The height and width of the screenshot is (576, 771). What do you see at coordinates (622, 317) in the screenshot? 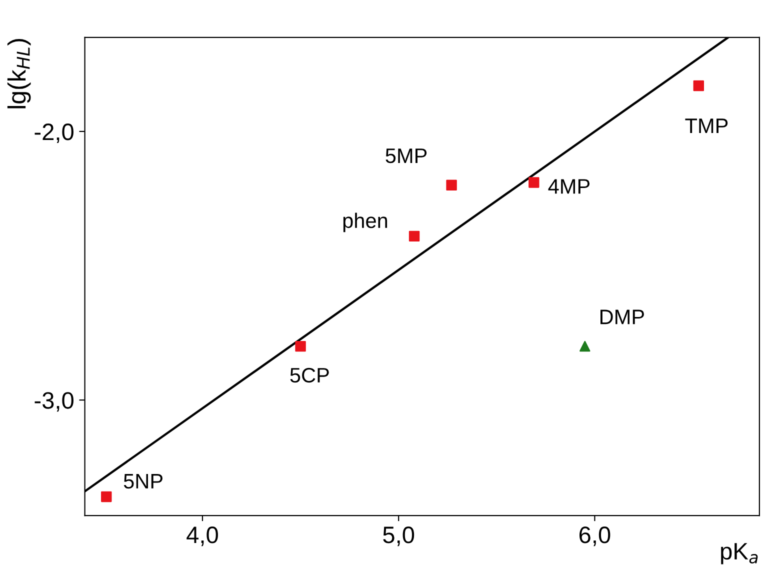
I see `annotation: DMP` at bounding box center [622, 317].